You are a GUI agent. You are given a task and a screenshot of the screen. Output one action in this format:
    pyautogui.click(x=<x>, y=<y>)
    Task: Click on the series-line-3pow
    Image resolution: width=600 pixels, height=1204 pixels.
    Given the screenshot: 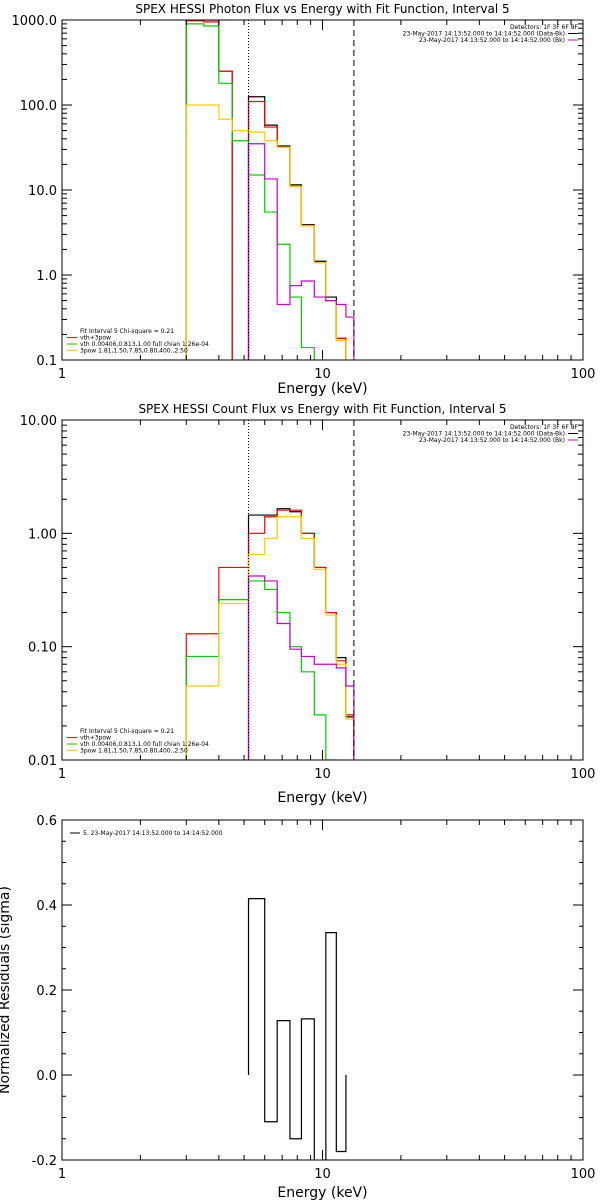 What is the action you would take?
    pyautogui.click(x=270, y=638)
    